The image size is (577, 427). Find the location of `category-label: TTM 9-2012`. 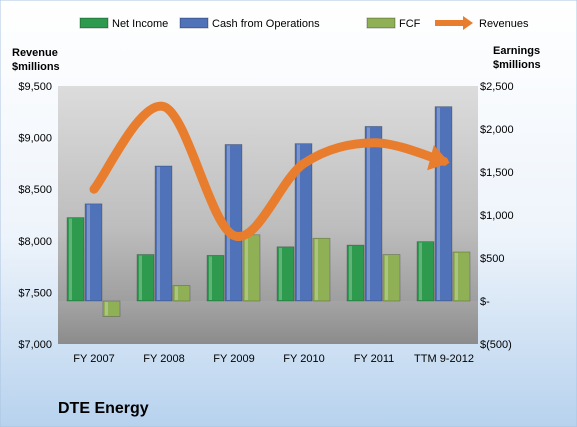

category-label: TTM 9-2012 is located at coordinates (444, 359).